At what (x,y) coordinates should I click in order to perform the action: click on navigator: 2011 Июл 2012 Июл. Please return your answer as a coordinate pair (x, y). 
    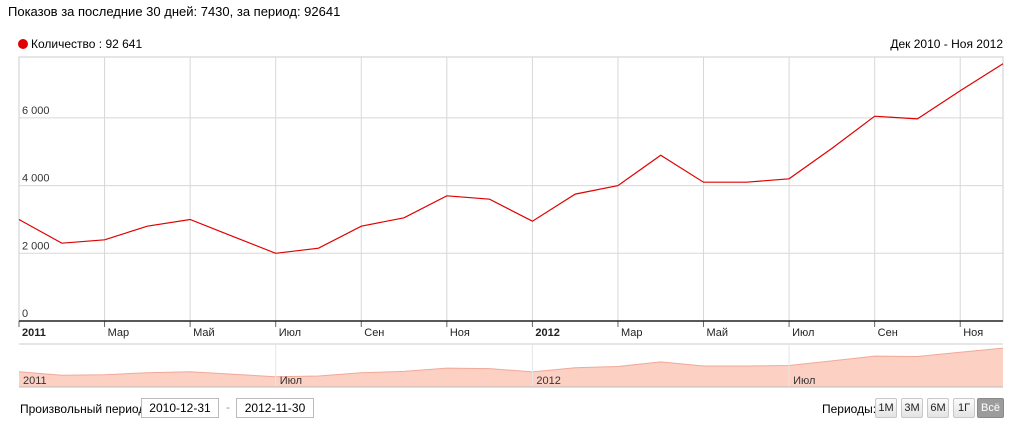
    Looking at the image, I should click on (511, 365).